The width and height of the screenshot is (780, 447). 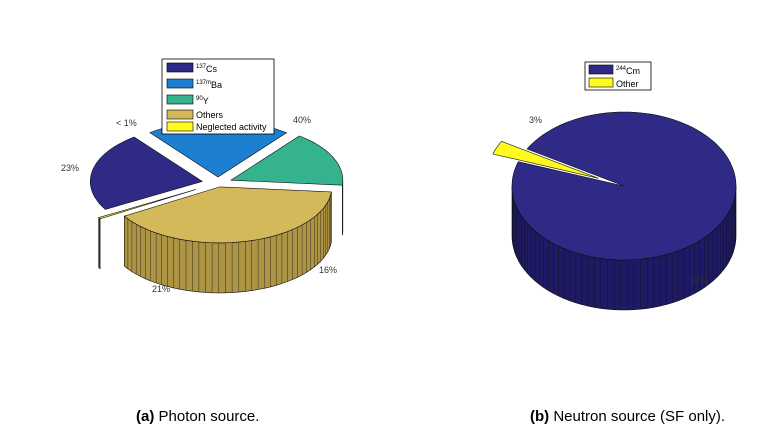 I want to click on legend-label: Neglected activity, so click(x=231, y=127).